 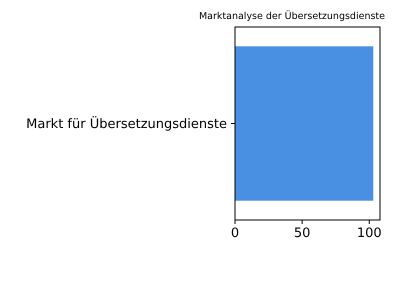 I want to click on chart-title: Marktanalyse der Übersetzungsdienste, so click(x=292, y=16).